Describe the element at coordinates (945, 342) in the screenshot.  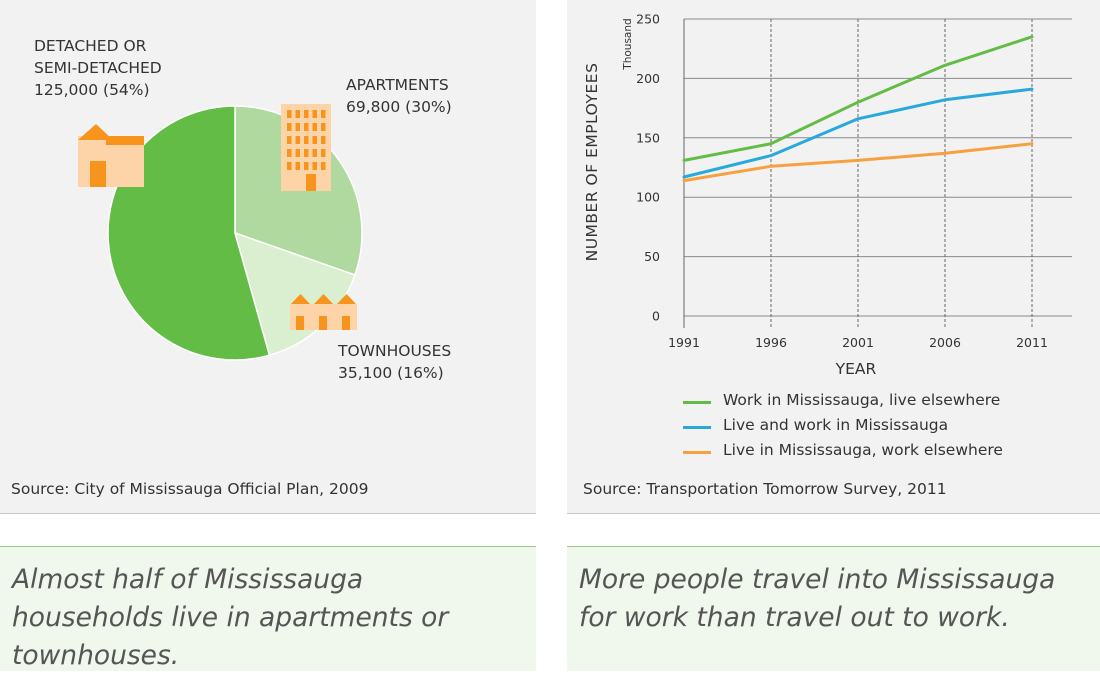
I see `x-tick-label-2006: 2006` at that location.